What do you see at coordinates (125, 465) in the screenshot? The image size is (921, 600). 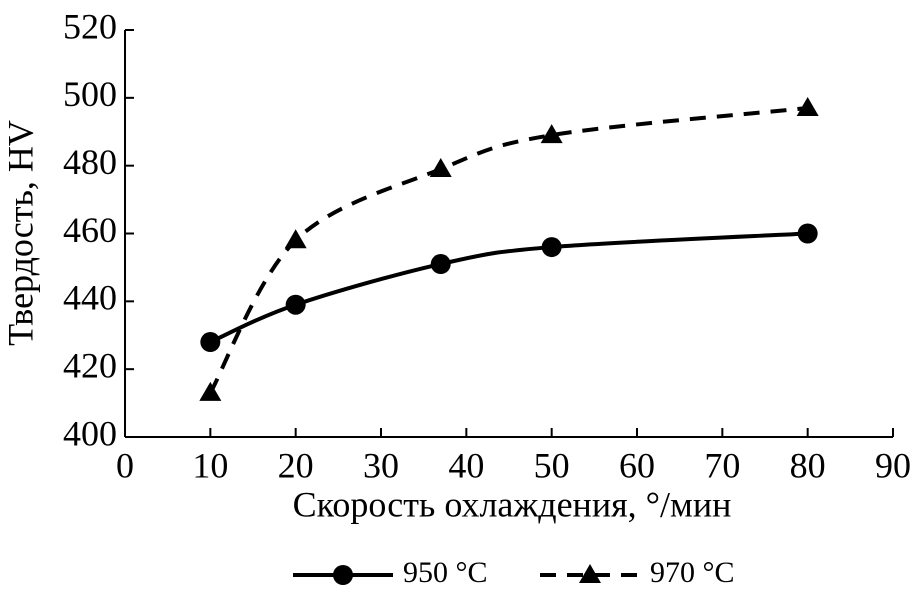 I see `x-tick-label: 0` at bounding box center [125, 465].